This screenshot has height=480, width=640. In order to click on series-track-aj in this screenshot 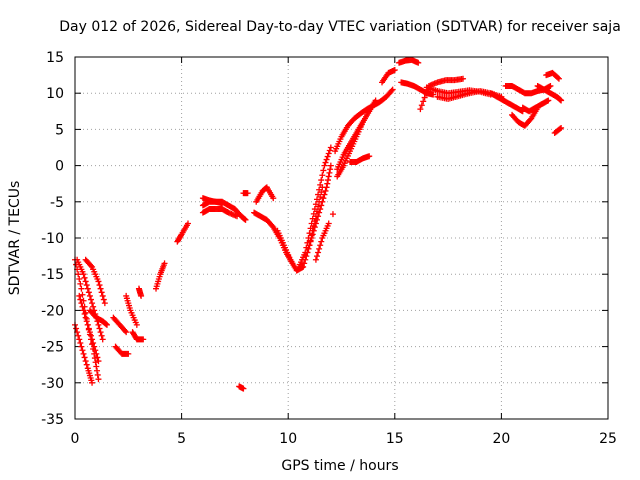, I will do `click(506, 102)`.